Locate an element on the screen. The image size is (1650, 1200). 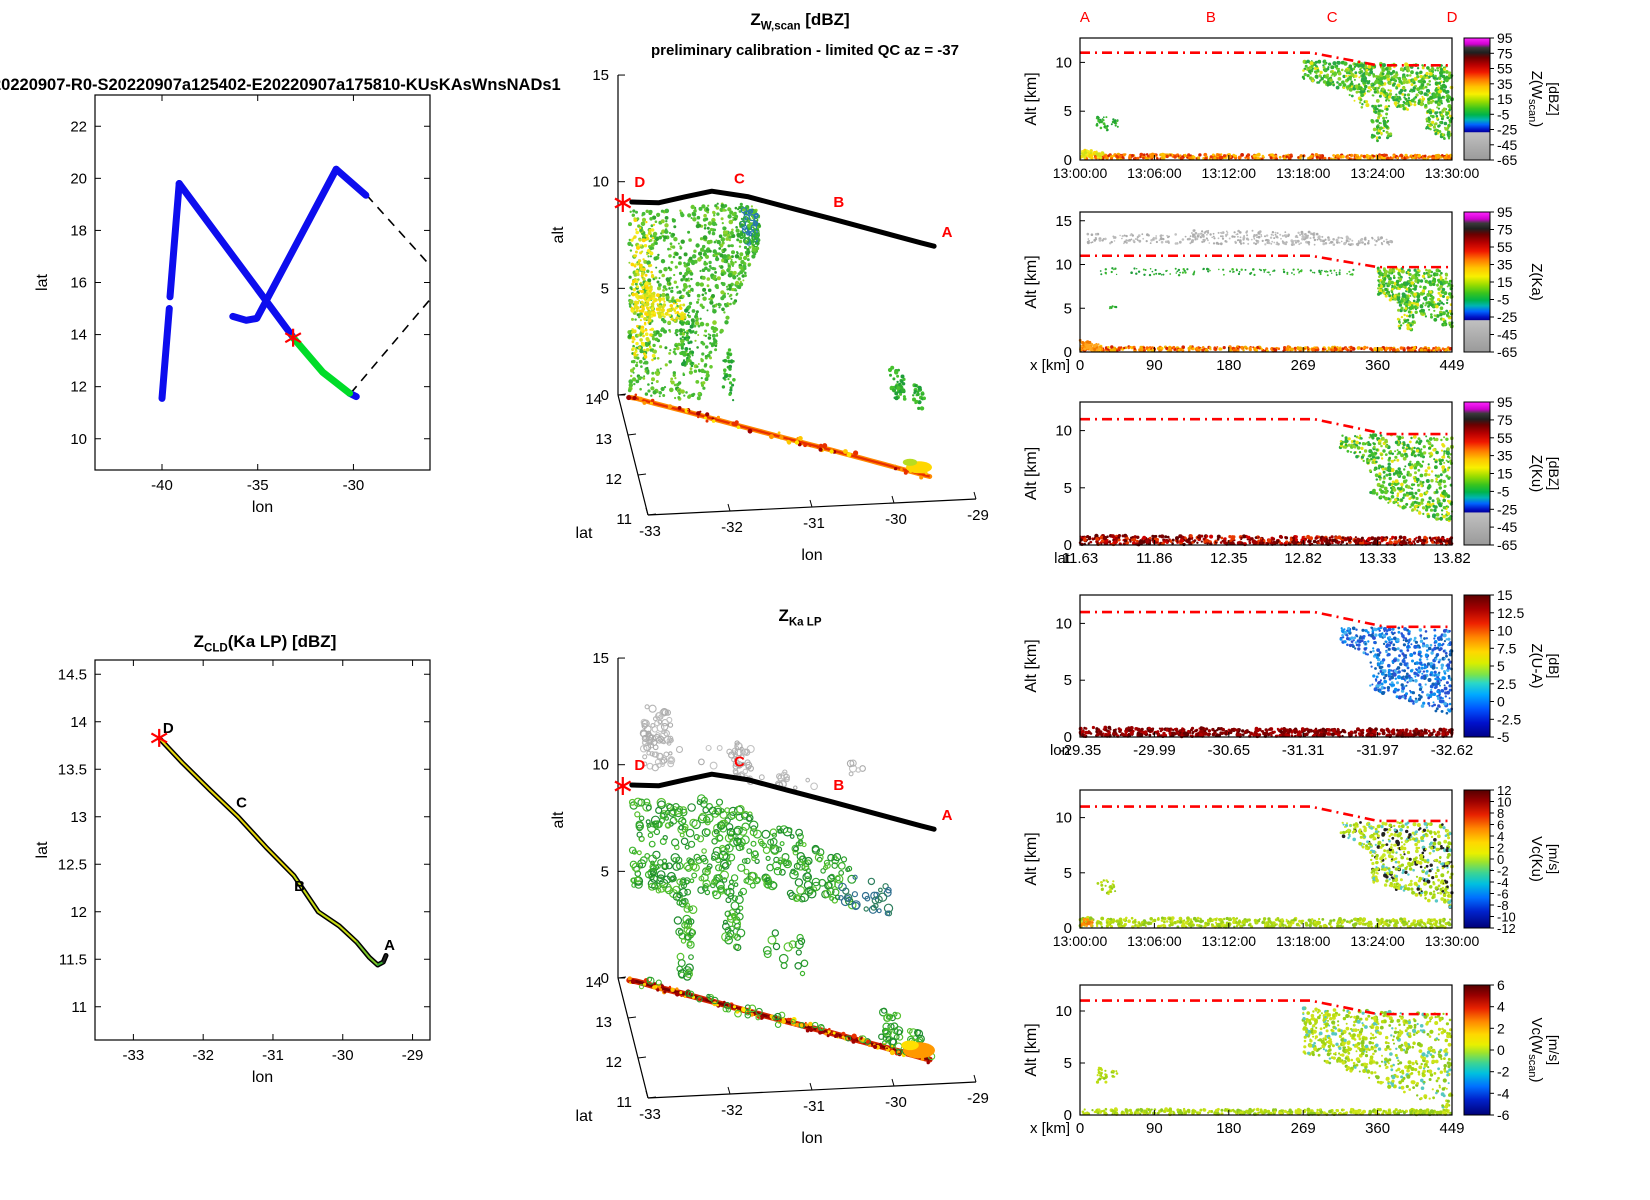
tick-label: 13:30:00 is located at coordinates (1452, 173).